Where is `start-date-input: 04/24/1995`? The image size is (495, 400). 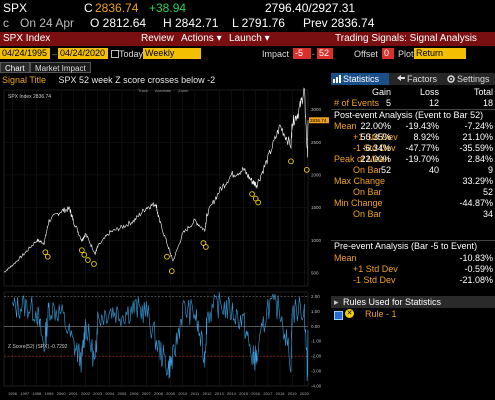
start-date-input: 04/24/1995 is located at coordinates (25, 53).